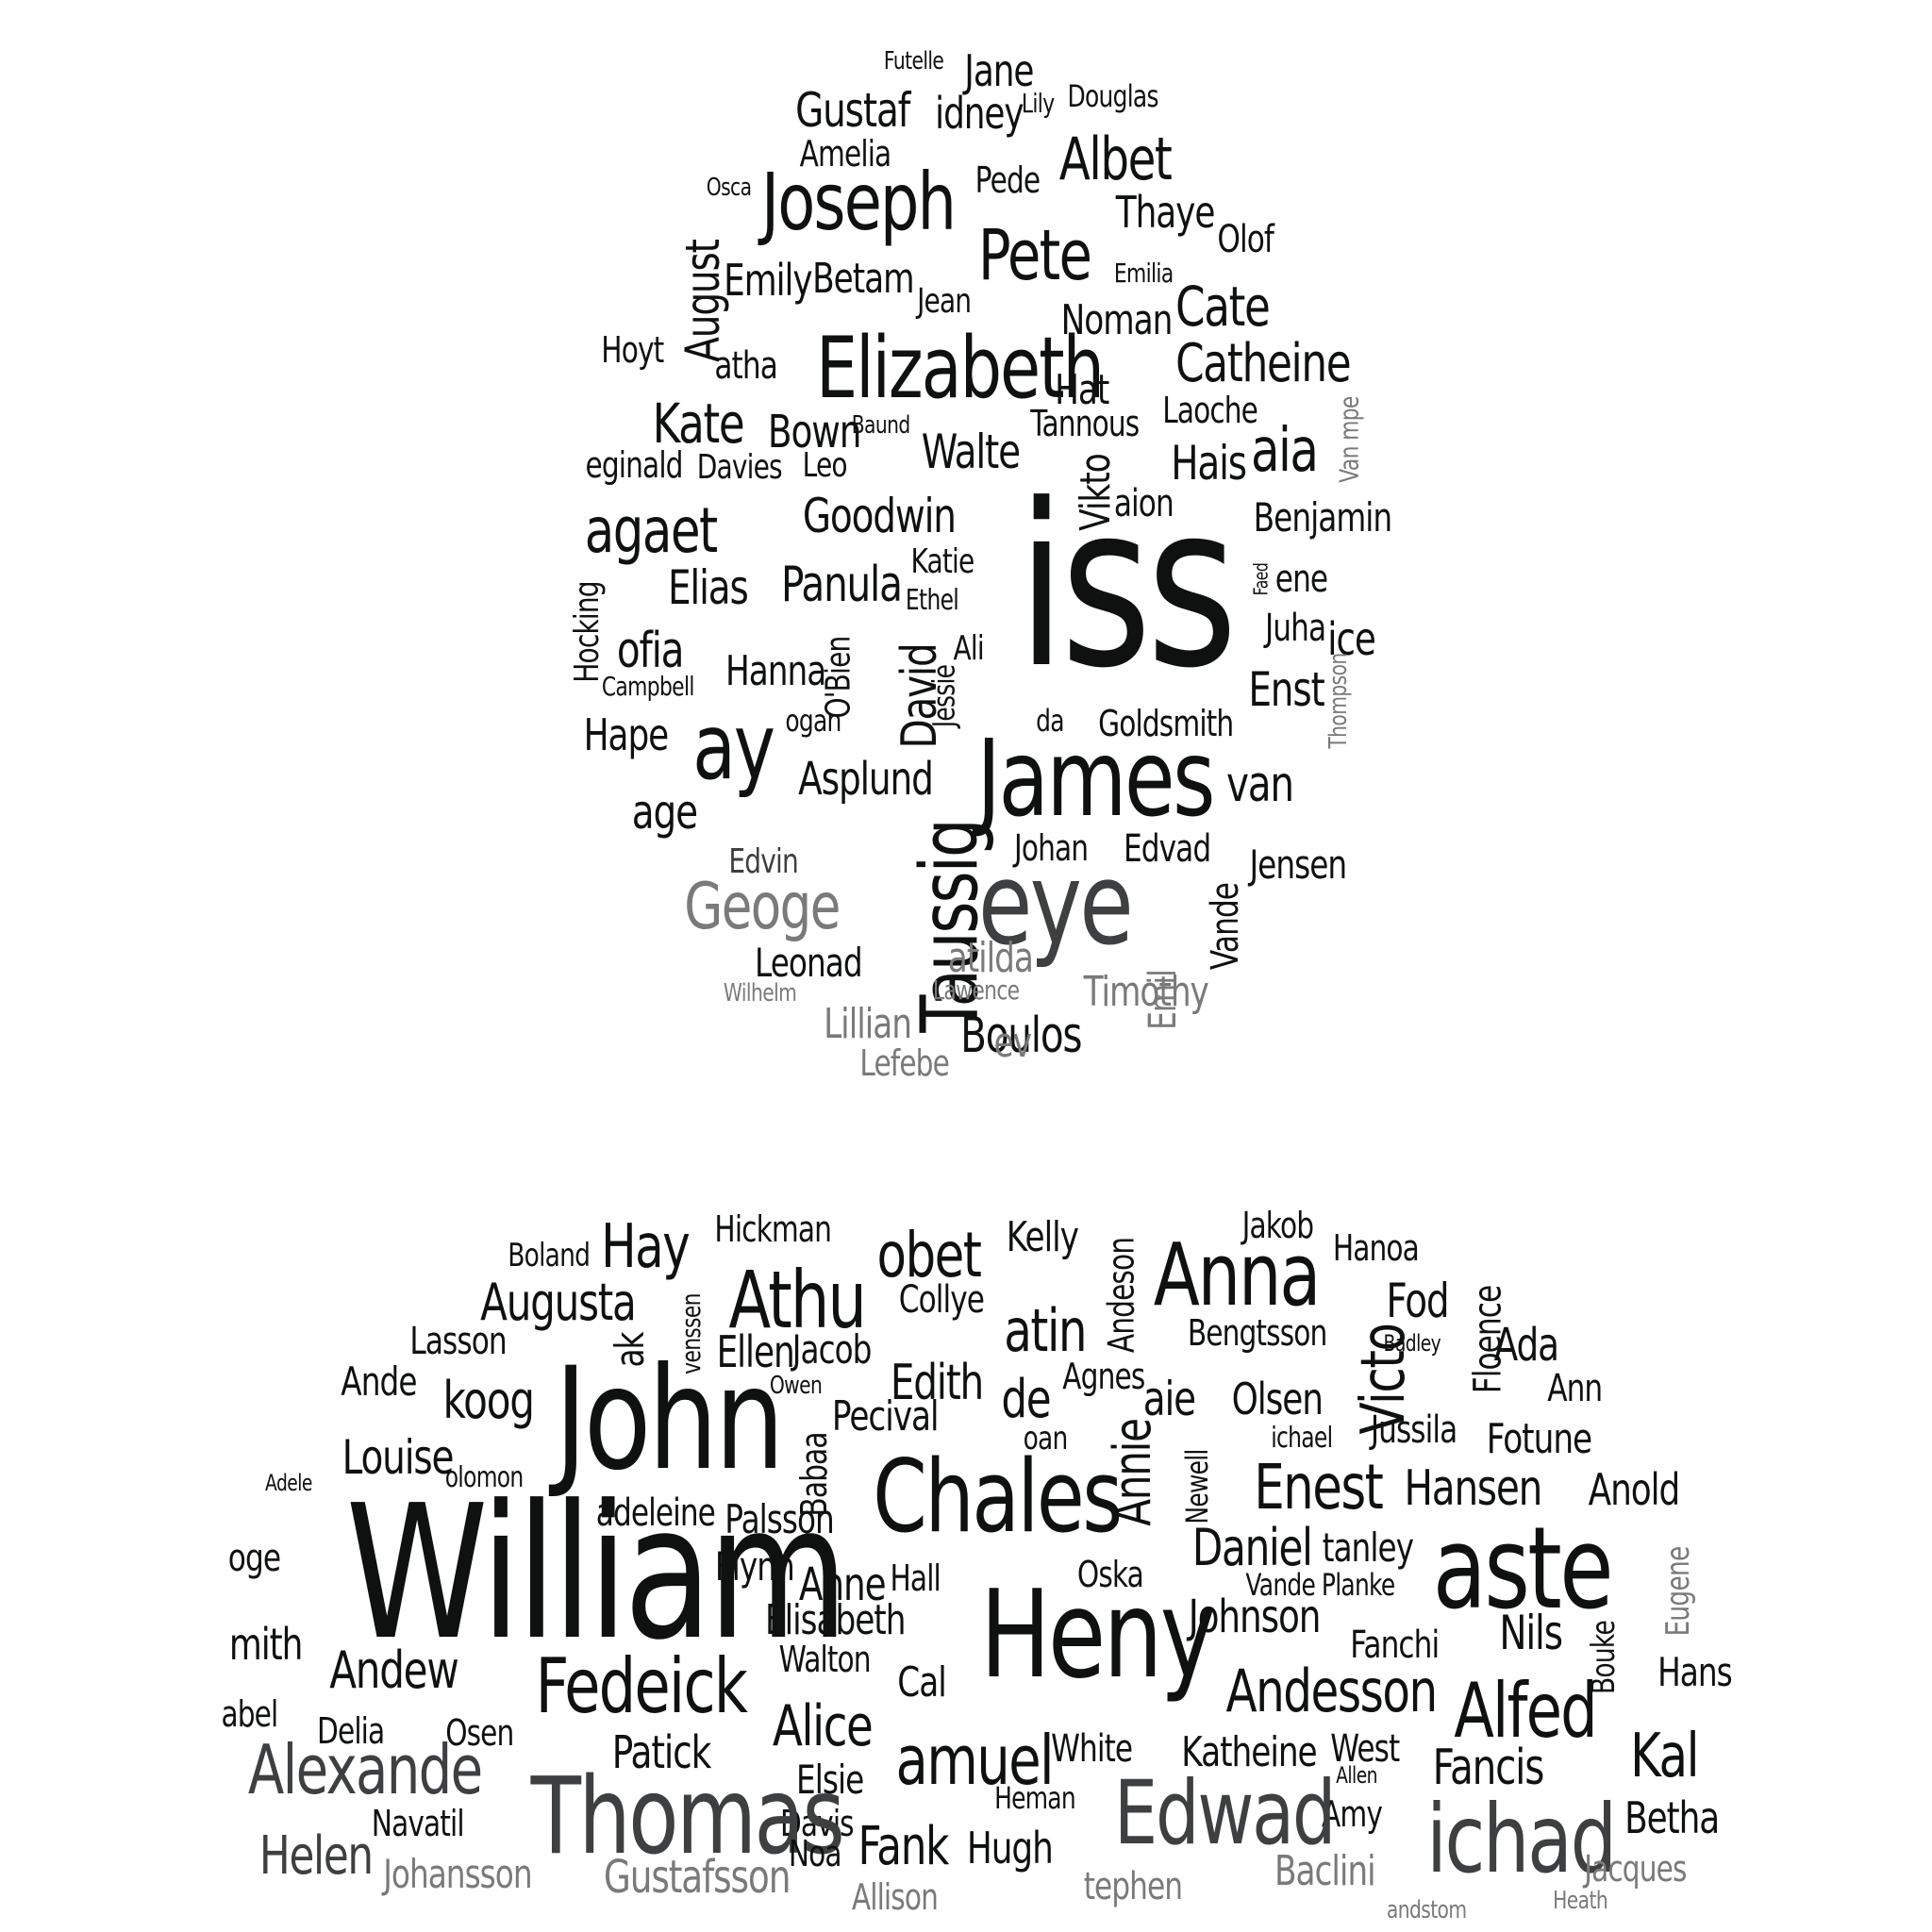 This screenshot has width=1932, height=1932. Describe the element at coordinates (825, 1660) in the screenshot. I see `body-word: Walton` at that location.